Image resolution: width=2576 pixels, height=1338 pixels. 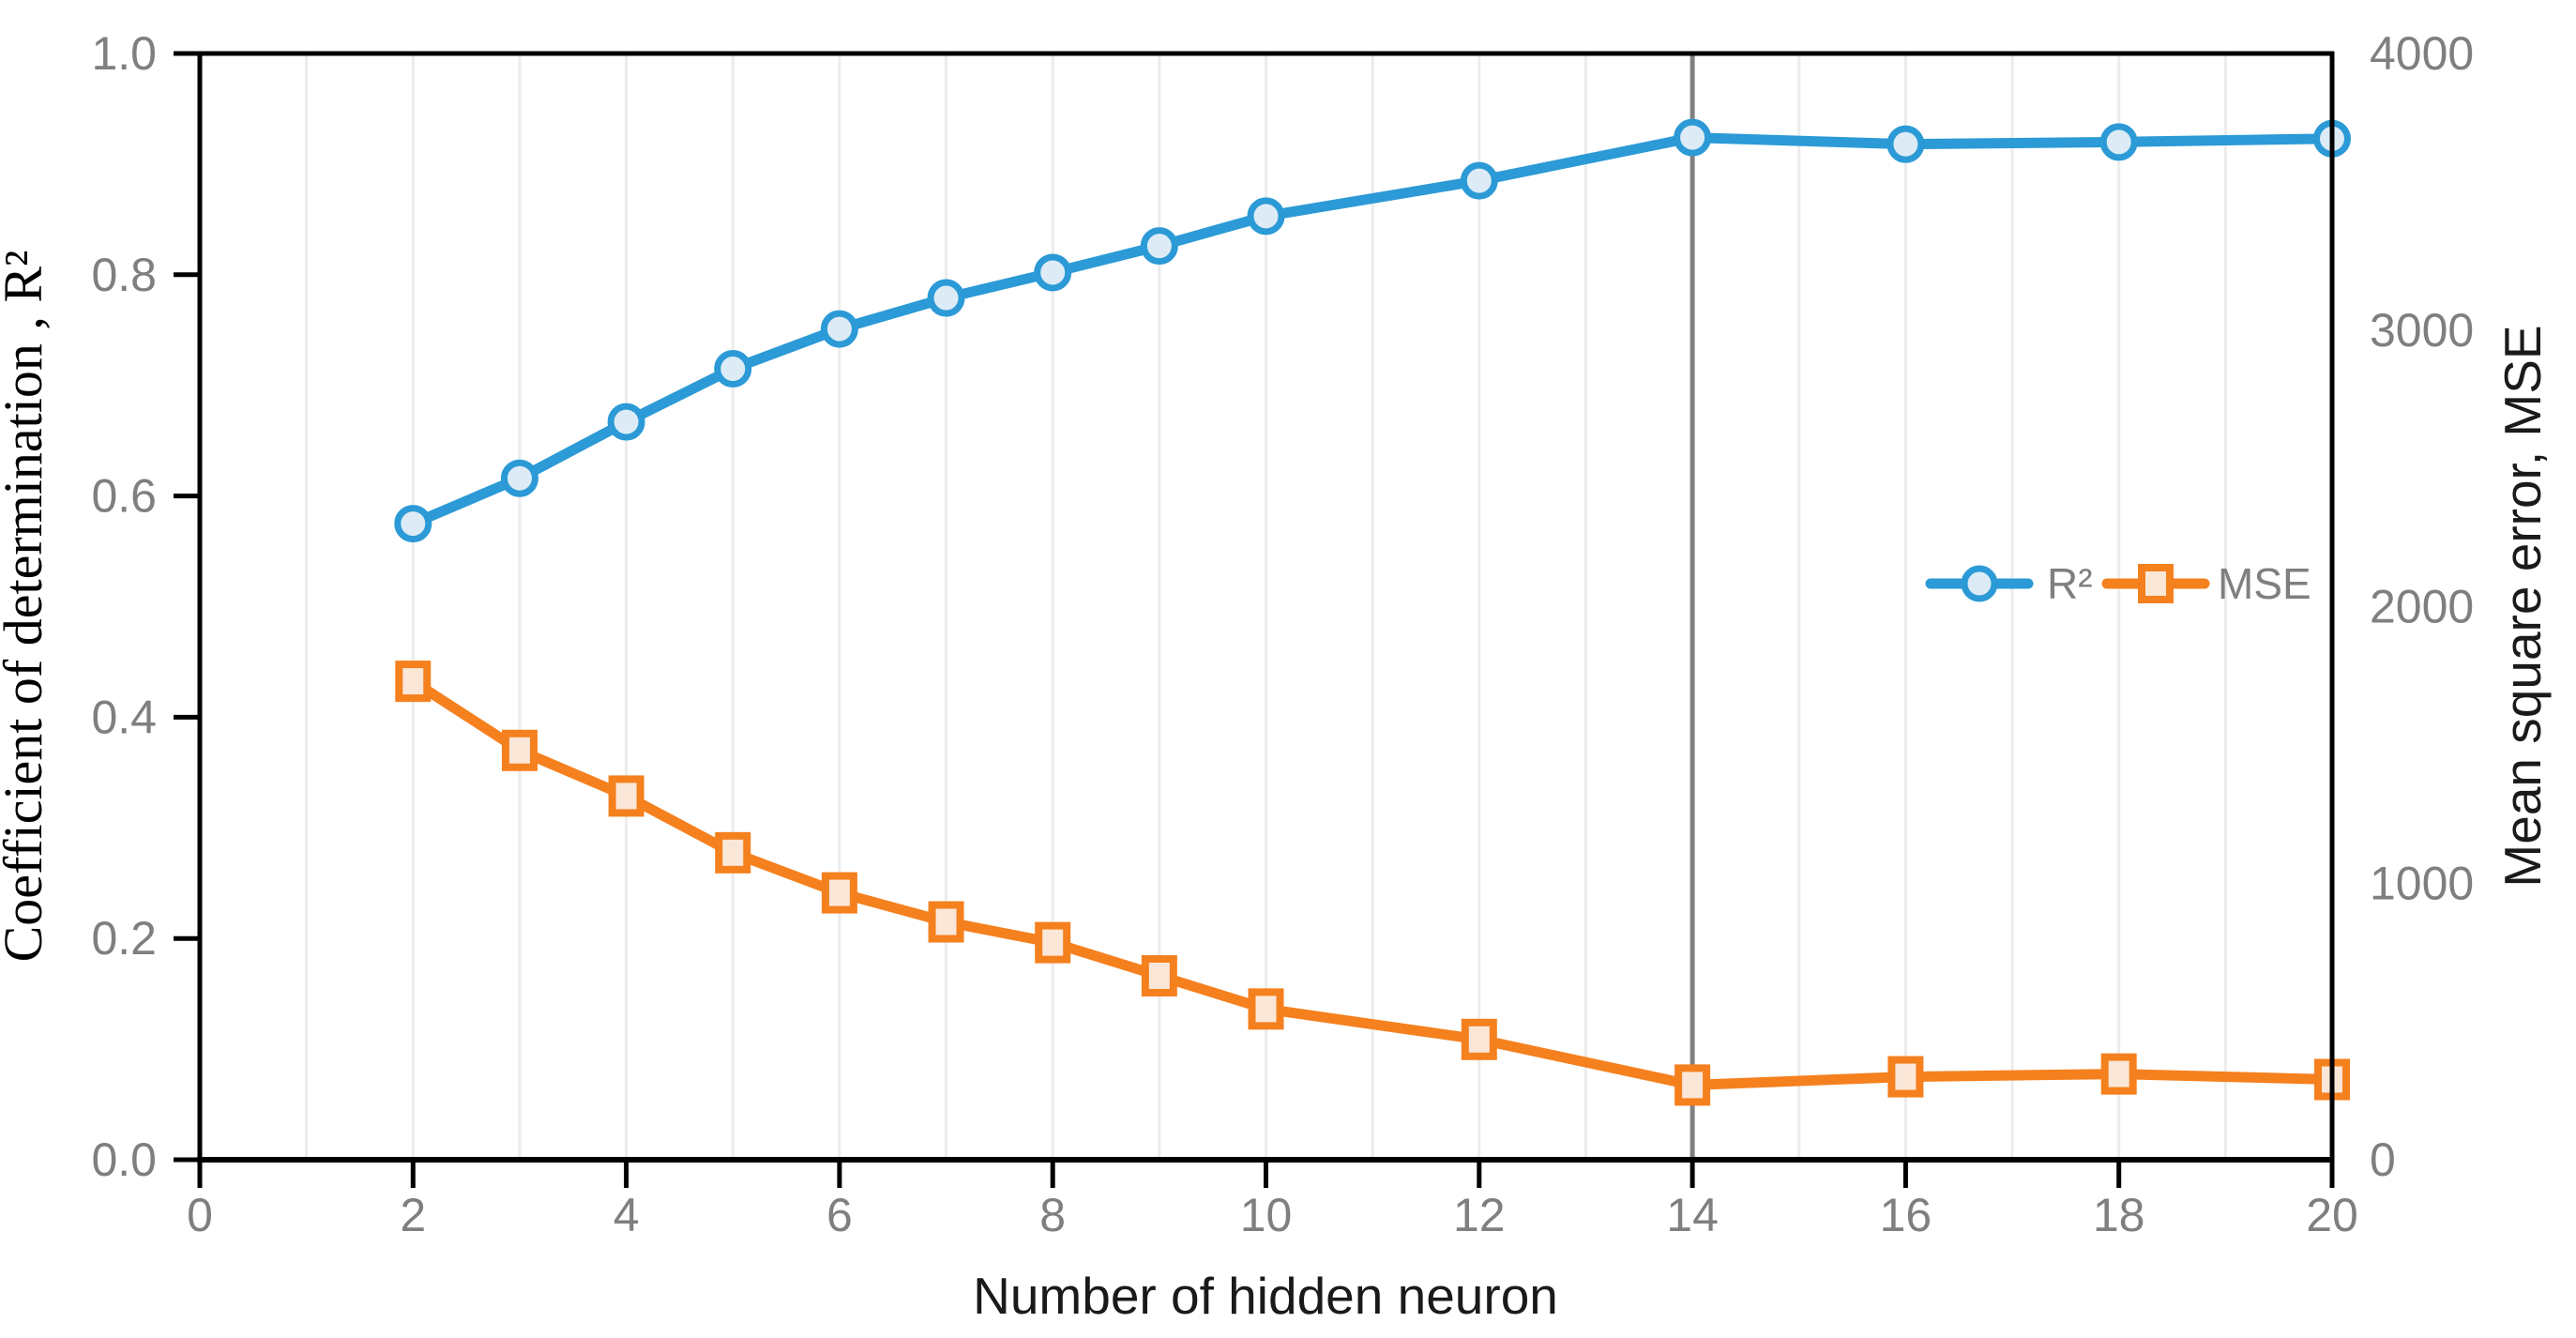 What do you see at coordinates (1159, 246) in the screenshot?
I see `r2-marker-x9` at bounding box center [1159, 246].